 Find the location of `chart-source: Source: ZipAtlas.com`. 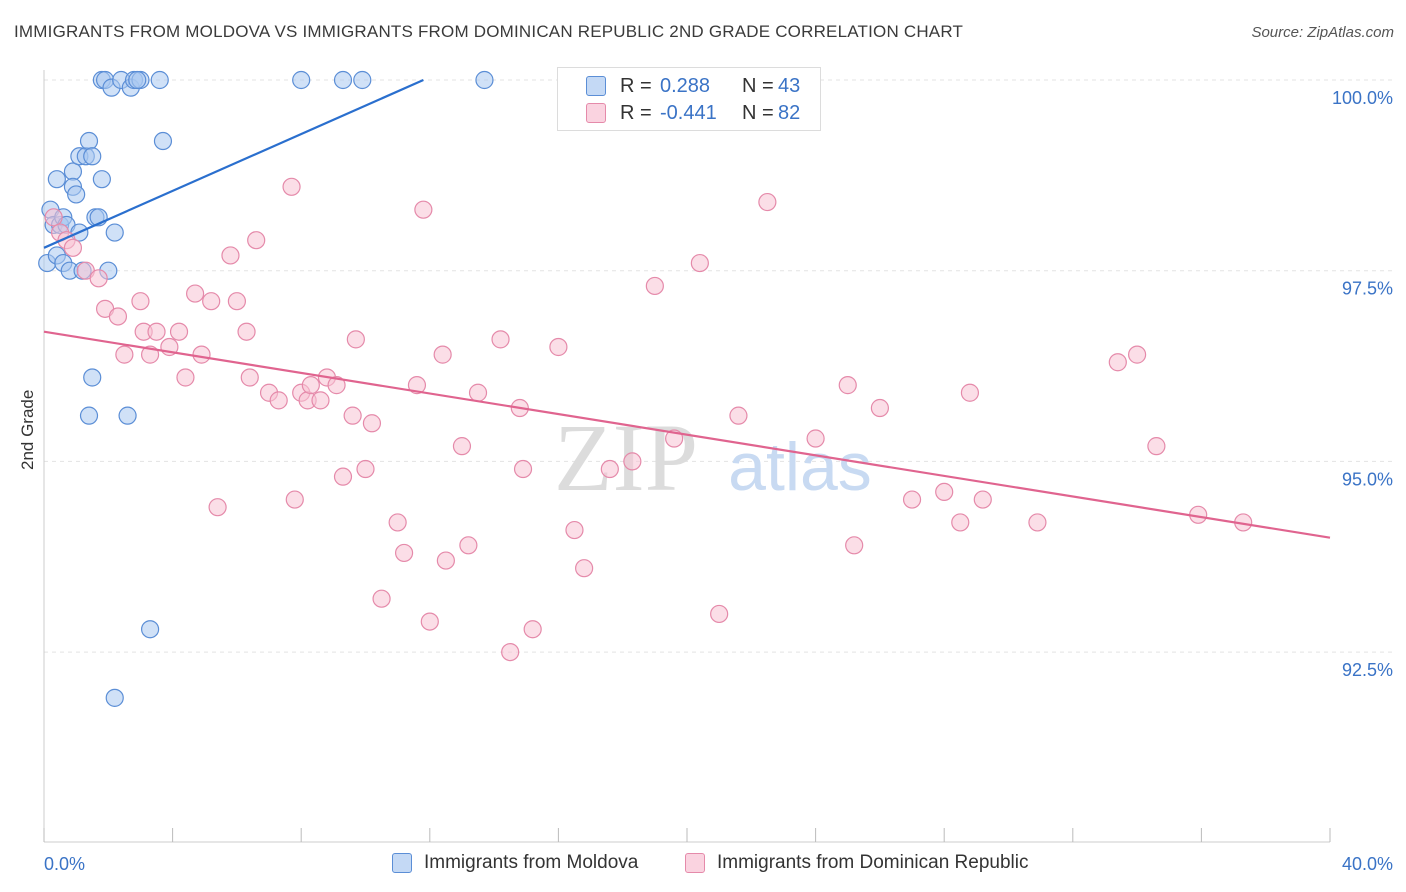

chart-source: Source: ZipAtlas.com is located at coordinates (1322, 32).